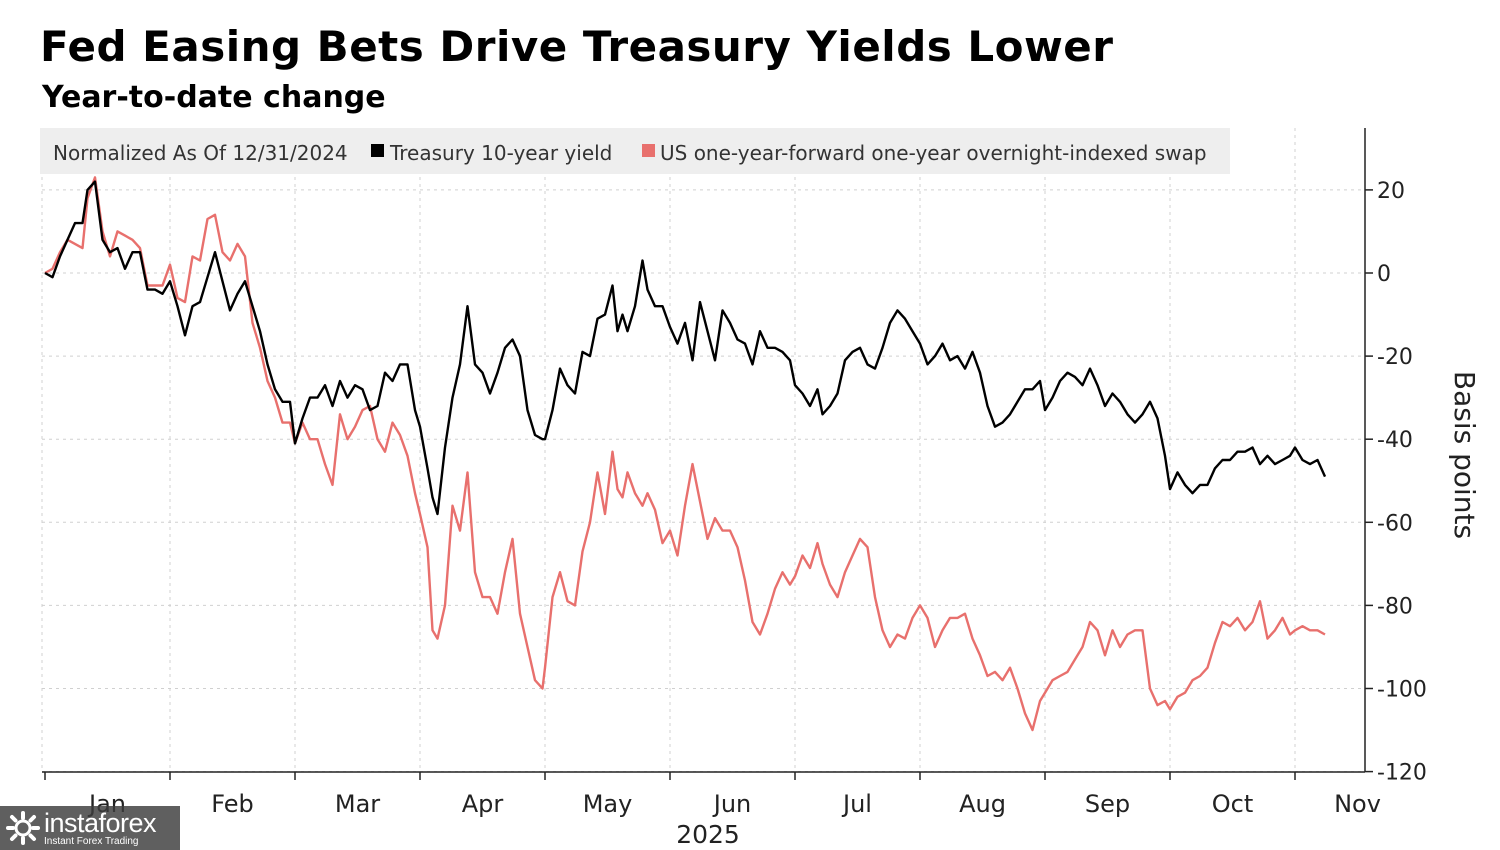  Describe the element at coordinates (856, 804) in the screenshot. I see `x-tick-label: Jul` at that location.